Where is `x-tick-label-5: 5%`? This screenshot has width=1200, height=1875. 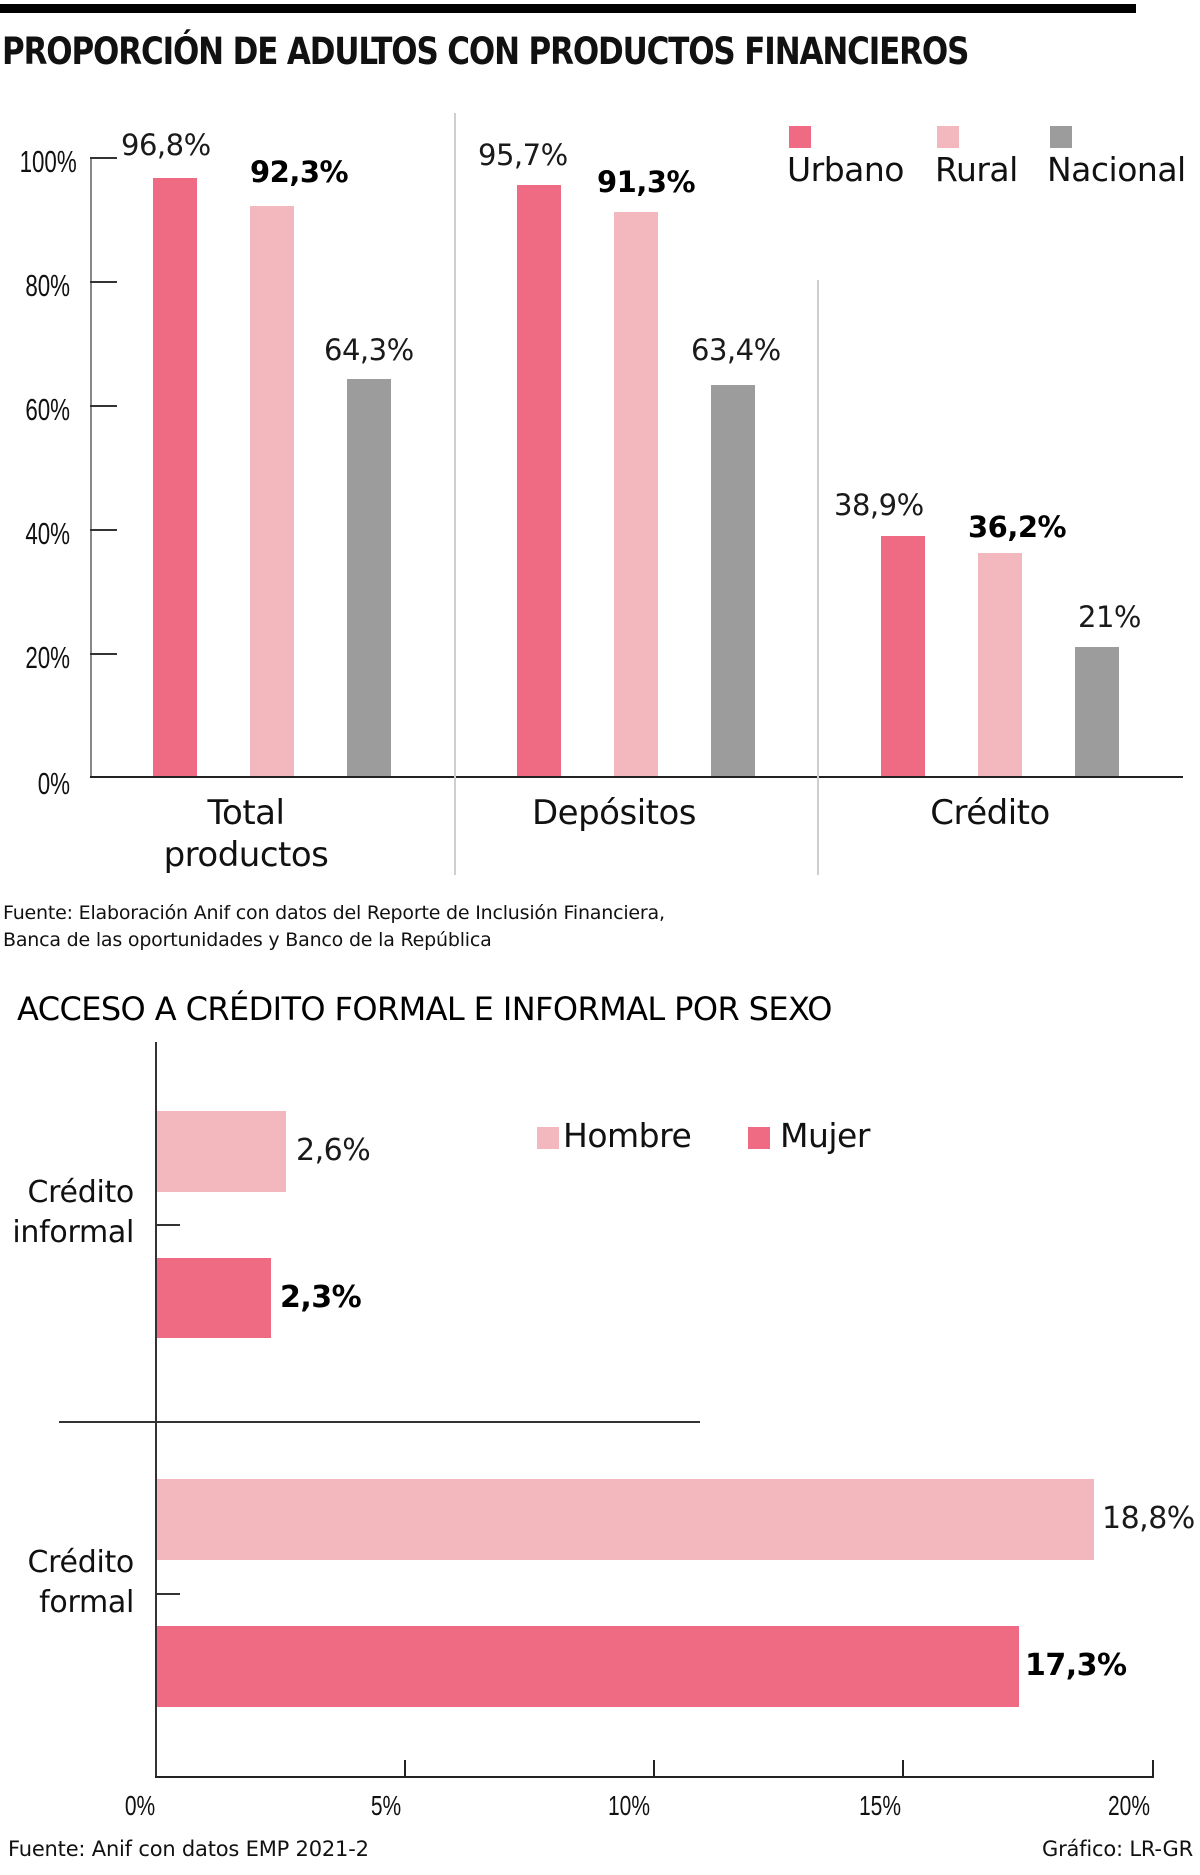 x-tick-label-5: 5% is located at coordinates (386, 1805).